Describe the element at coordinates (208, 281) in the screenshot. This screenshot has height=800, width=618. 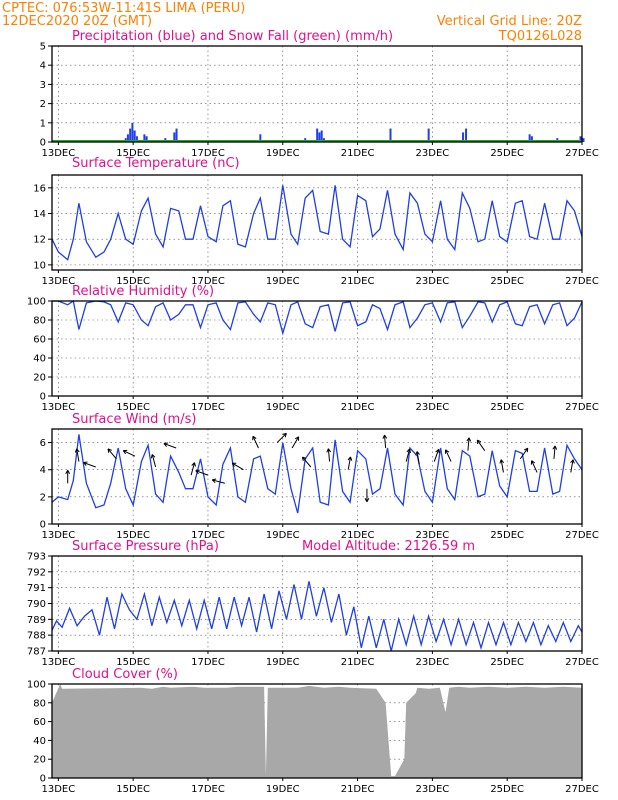
I see `x-tick-label: 17DEC` at that location.